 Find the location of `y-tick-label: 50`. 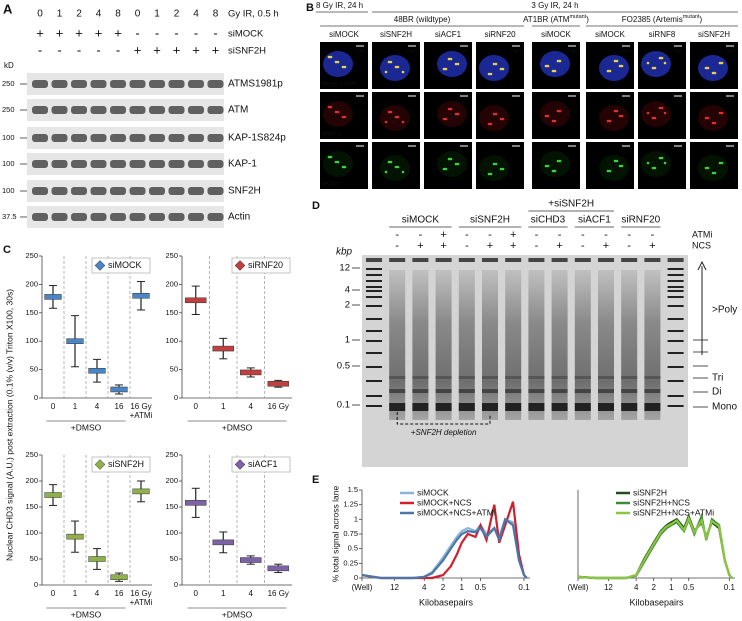

y-tick-label: 50 is located at coordinates (174, 369).